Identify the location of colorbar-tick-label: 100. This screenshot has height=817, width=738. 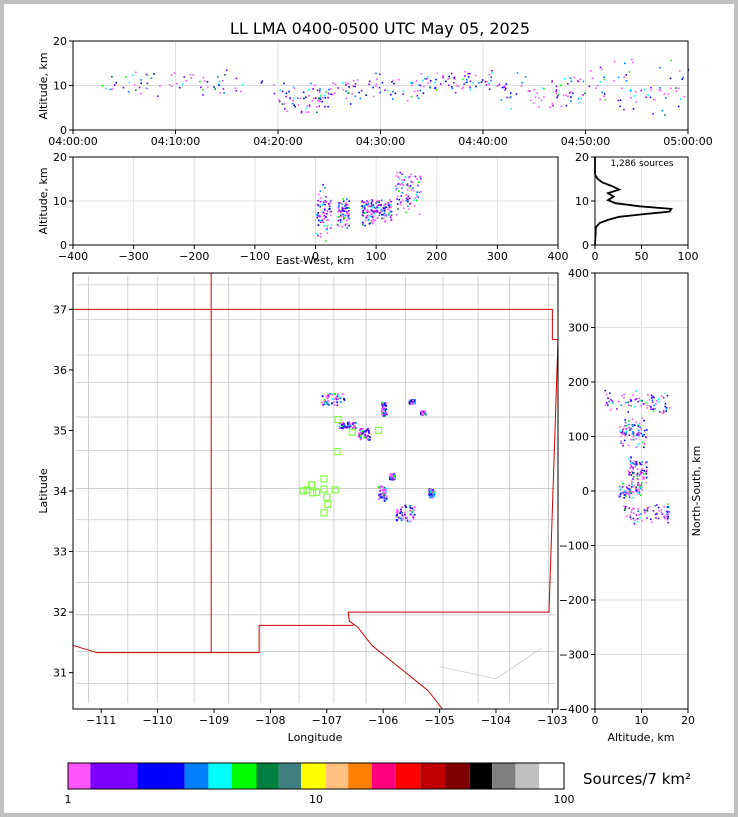
(564, 799).